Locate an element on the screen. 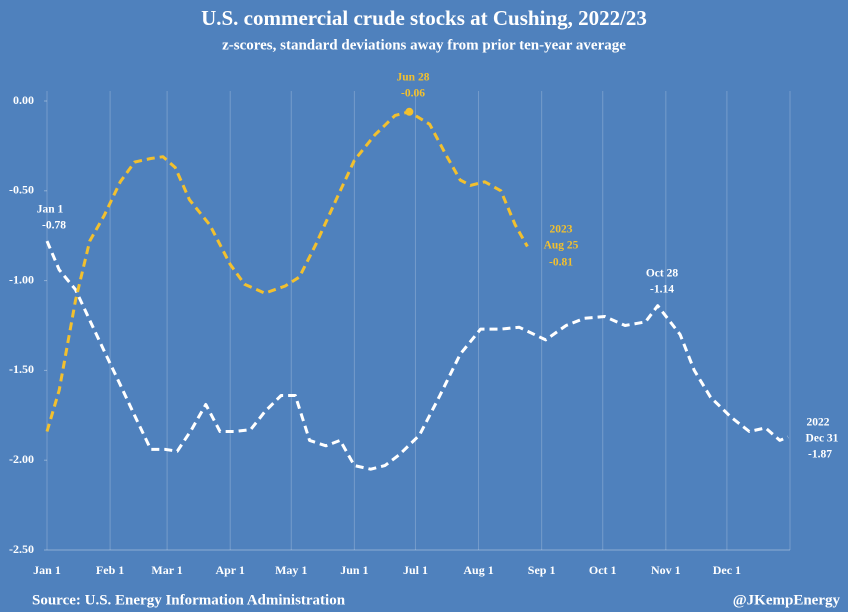 The height and width of the screenshot is (612, 848). x-tick-label: Nov 1 is located at coordinates (666, 570).